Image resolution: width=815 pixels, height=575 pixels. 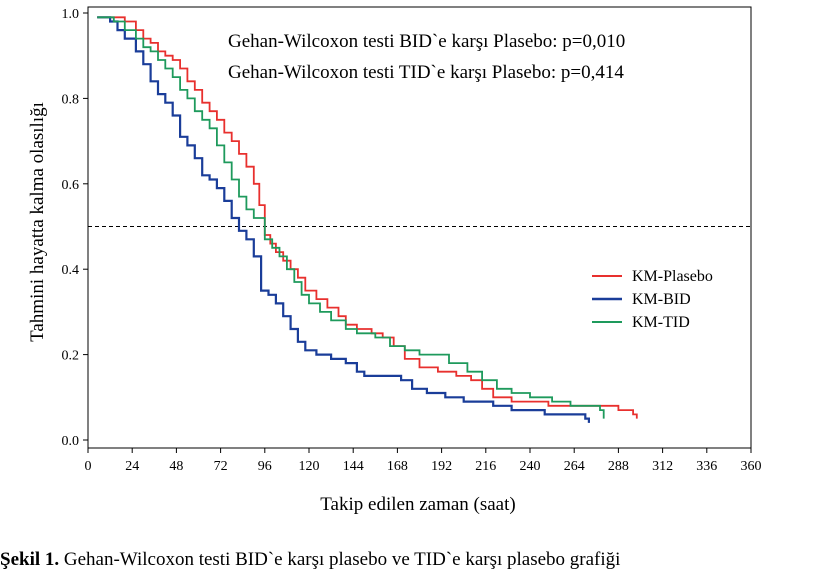 What do you see at coordinates (661, 322) in the screenshot?
I see `legend-label: KM-TID` at bounding box center [661, 322].